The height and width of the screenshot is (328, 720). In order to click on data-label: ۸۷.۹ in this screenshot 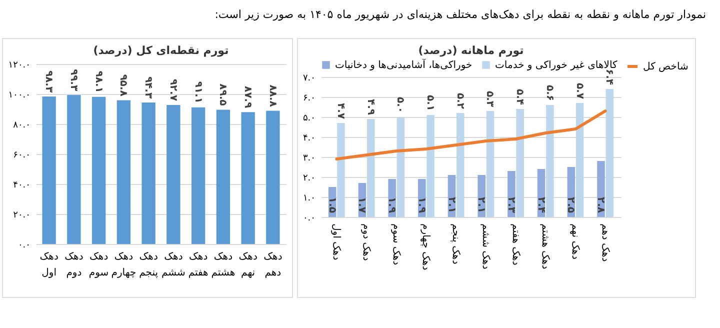, I will do `click(248, 97)`.